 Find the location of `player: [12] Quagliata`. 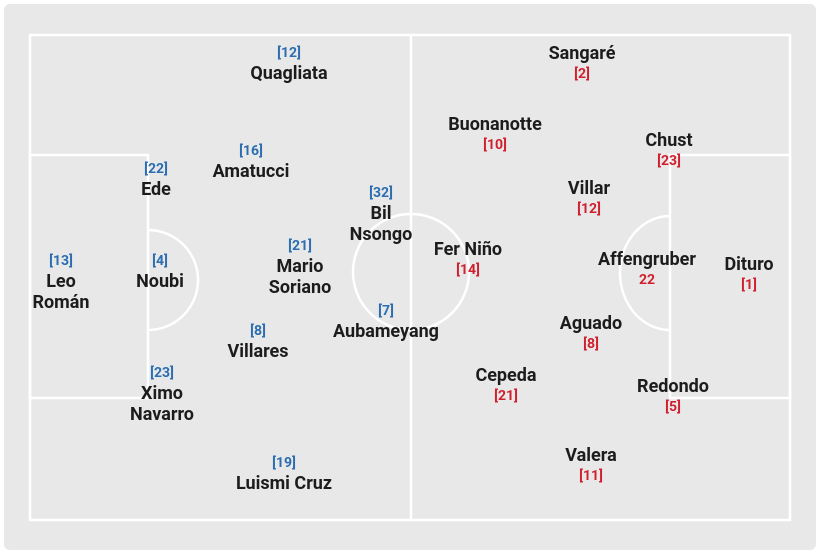

player: [12] Quagliata is located at coordinates (289, 63).